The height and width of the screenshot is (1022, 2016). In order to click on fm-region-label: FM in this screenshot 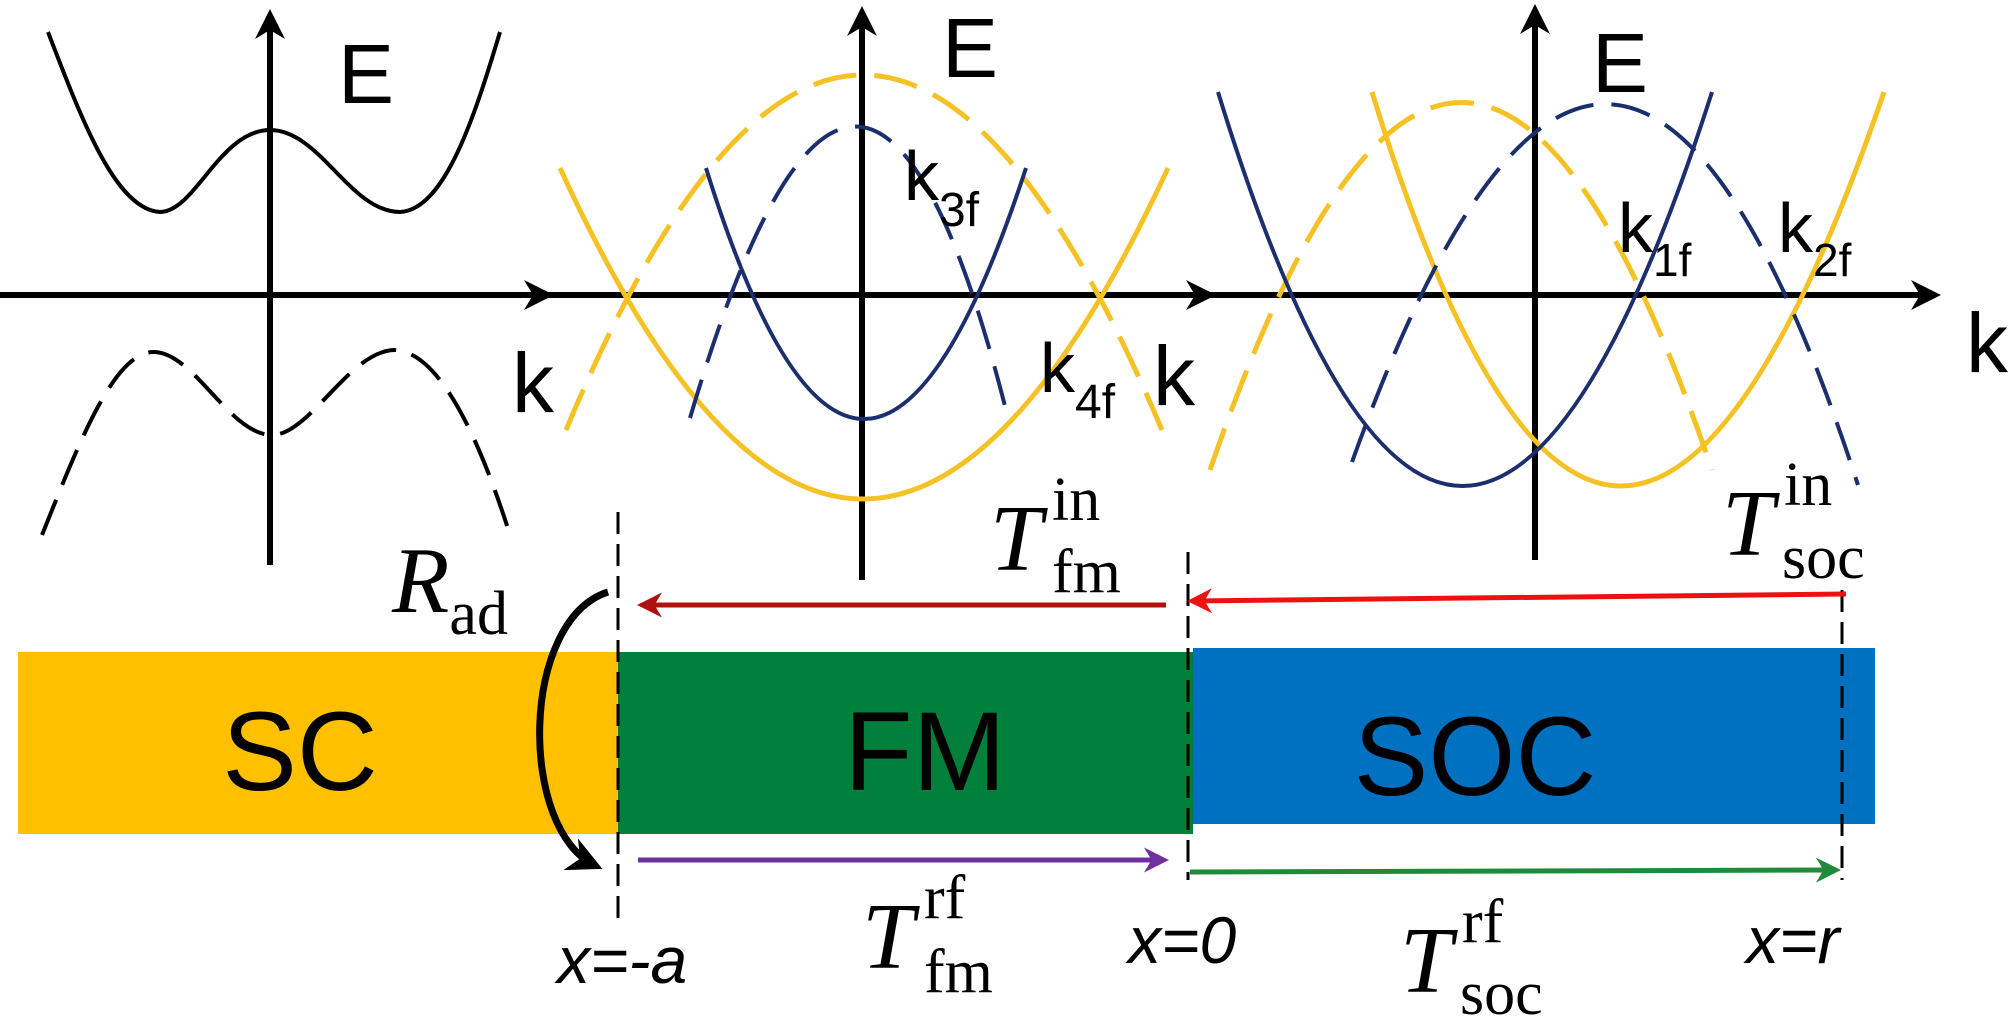, I will do `click(925, 751)`.